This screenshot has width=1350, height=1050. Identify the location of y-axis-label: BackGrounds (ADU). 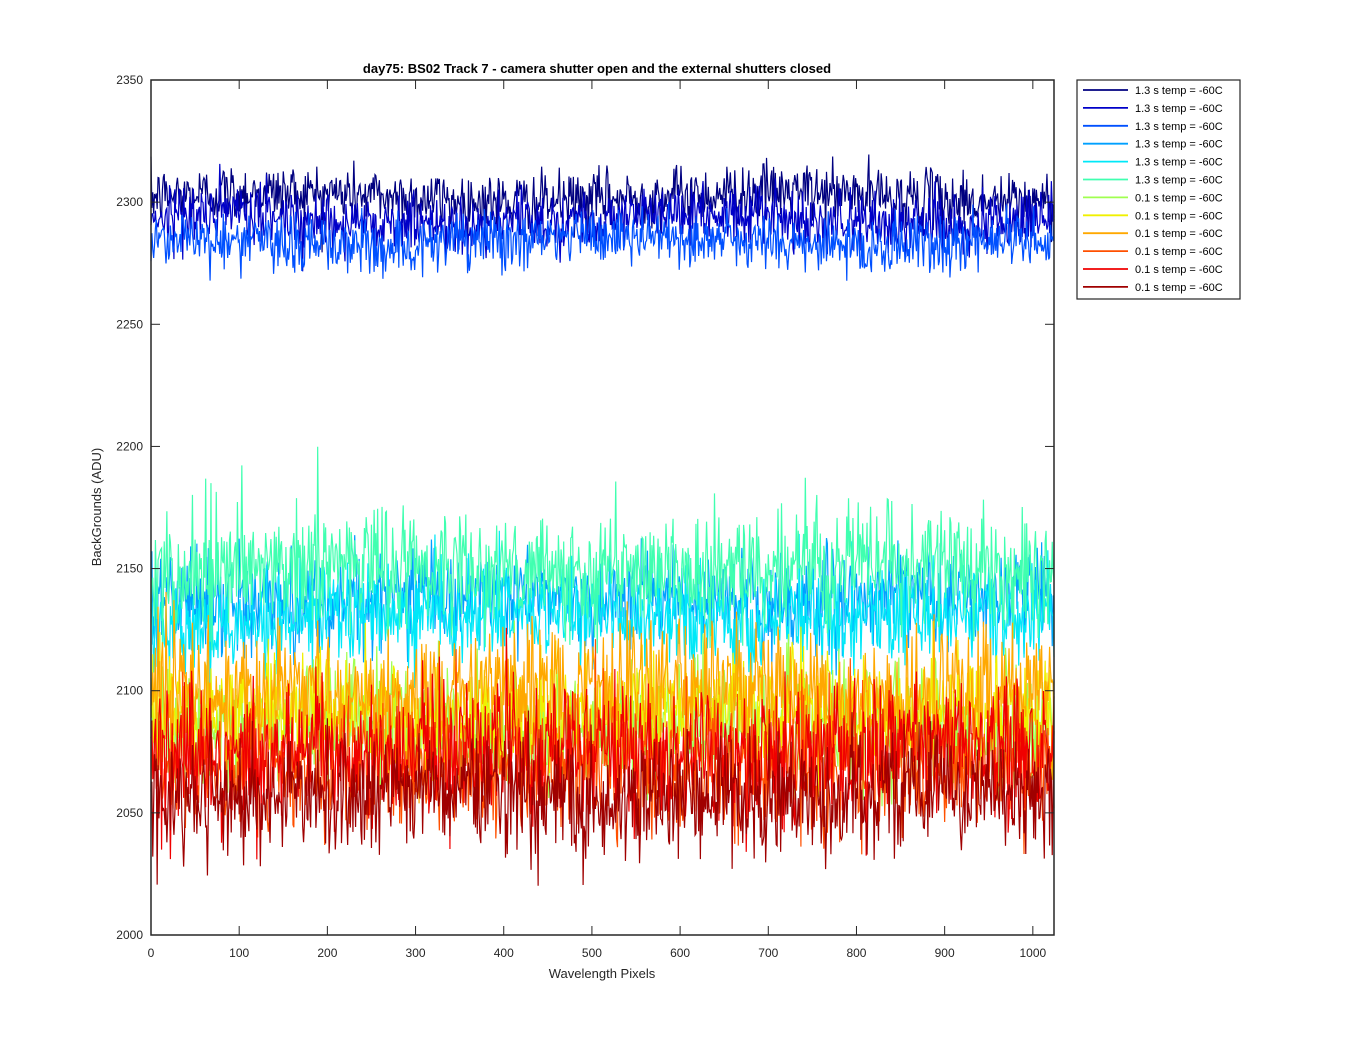
(96, 507).